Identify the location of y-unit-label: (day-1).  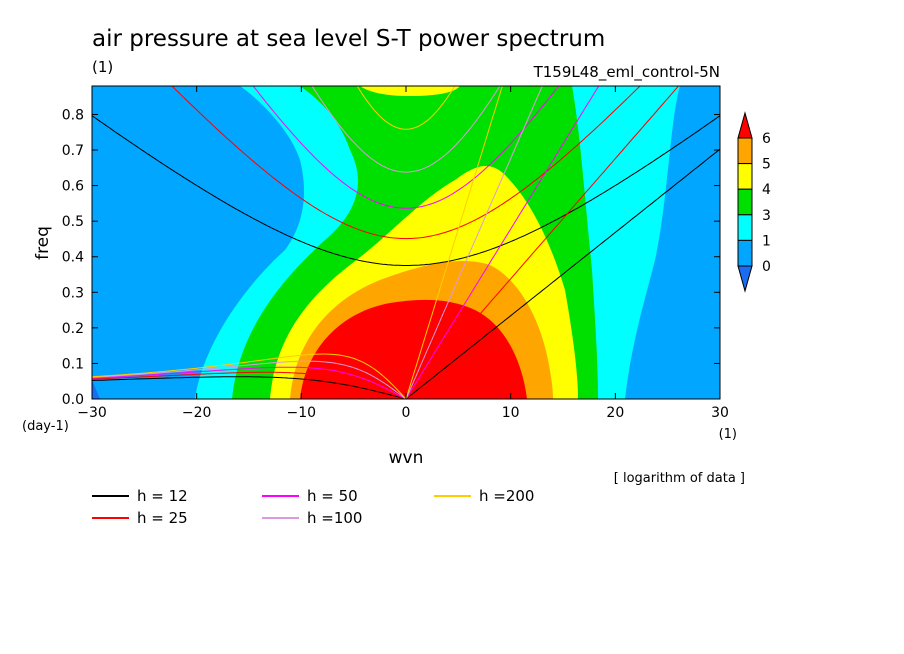
(45, 426).